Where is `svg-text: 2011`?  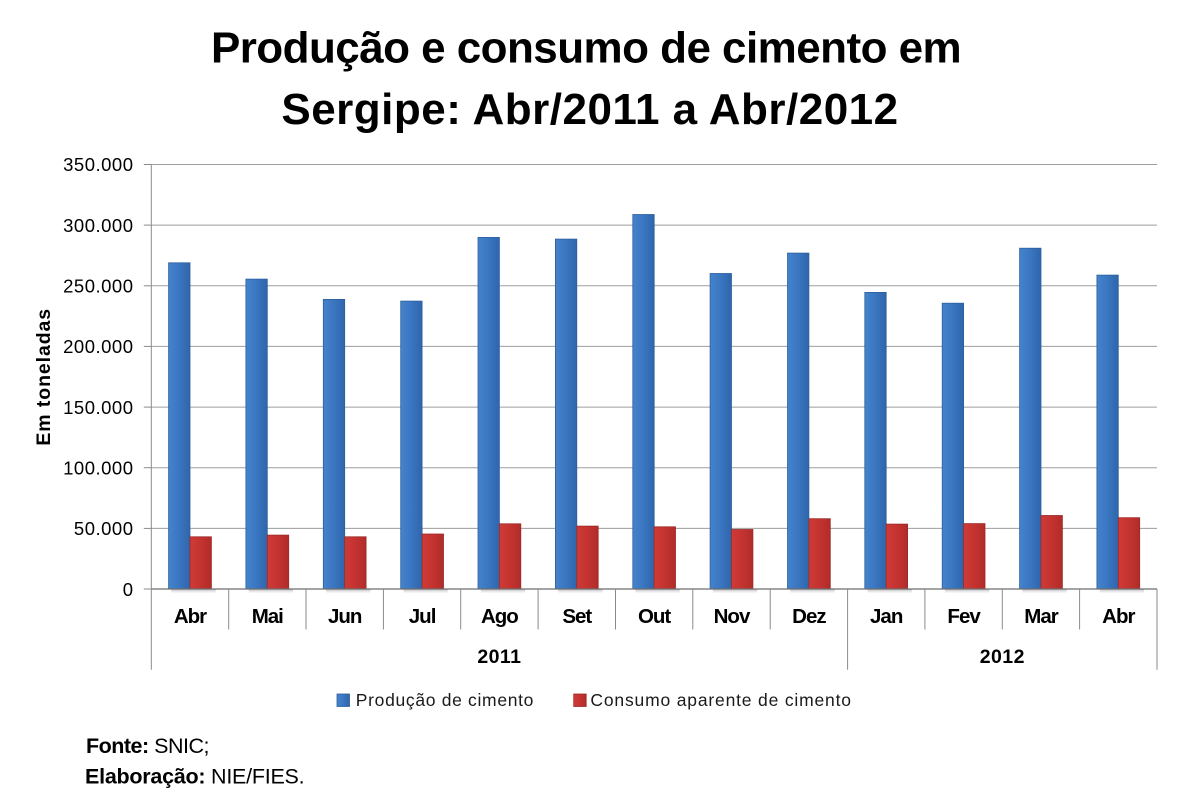 svg-text: 2011 is located at coordinates (499, 657).